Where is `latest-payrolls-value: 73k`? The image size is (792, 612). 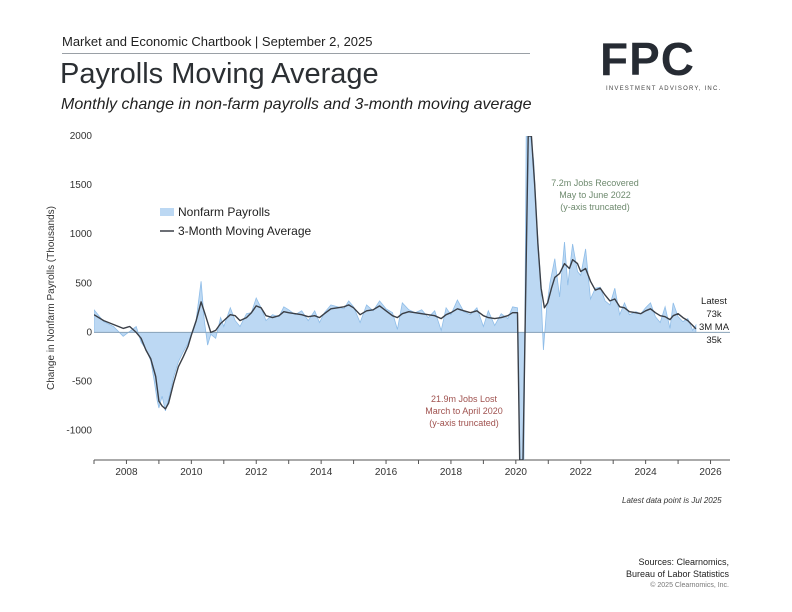
latest-payrolls-value: 73k is located at coordinates (714, 314).